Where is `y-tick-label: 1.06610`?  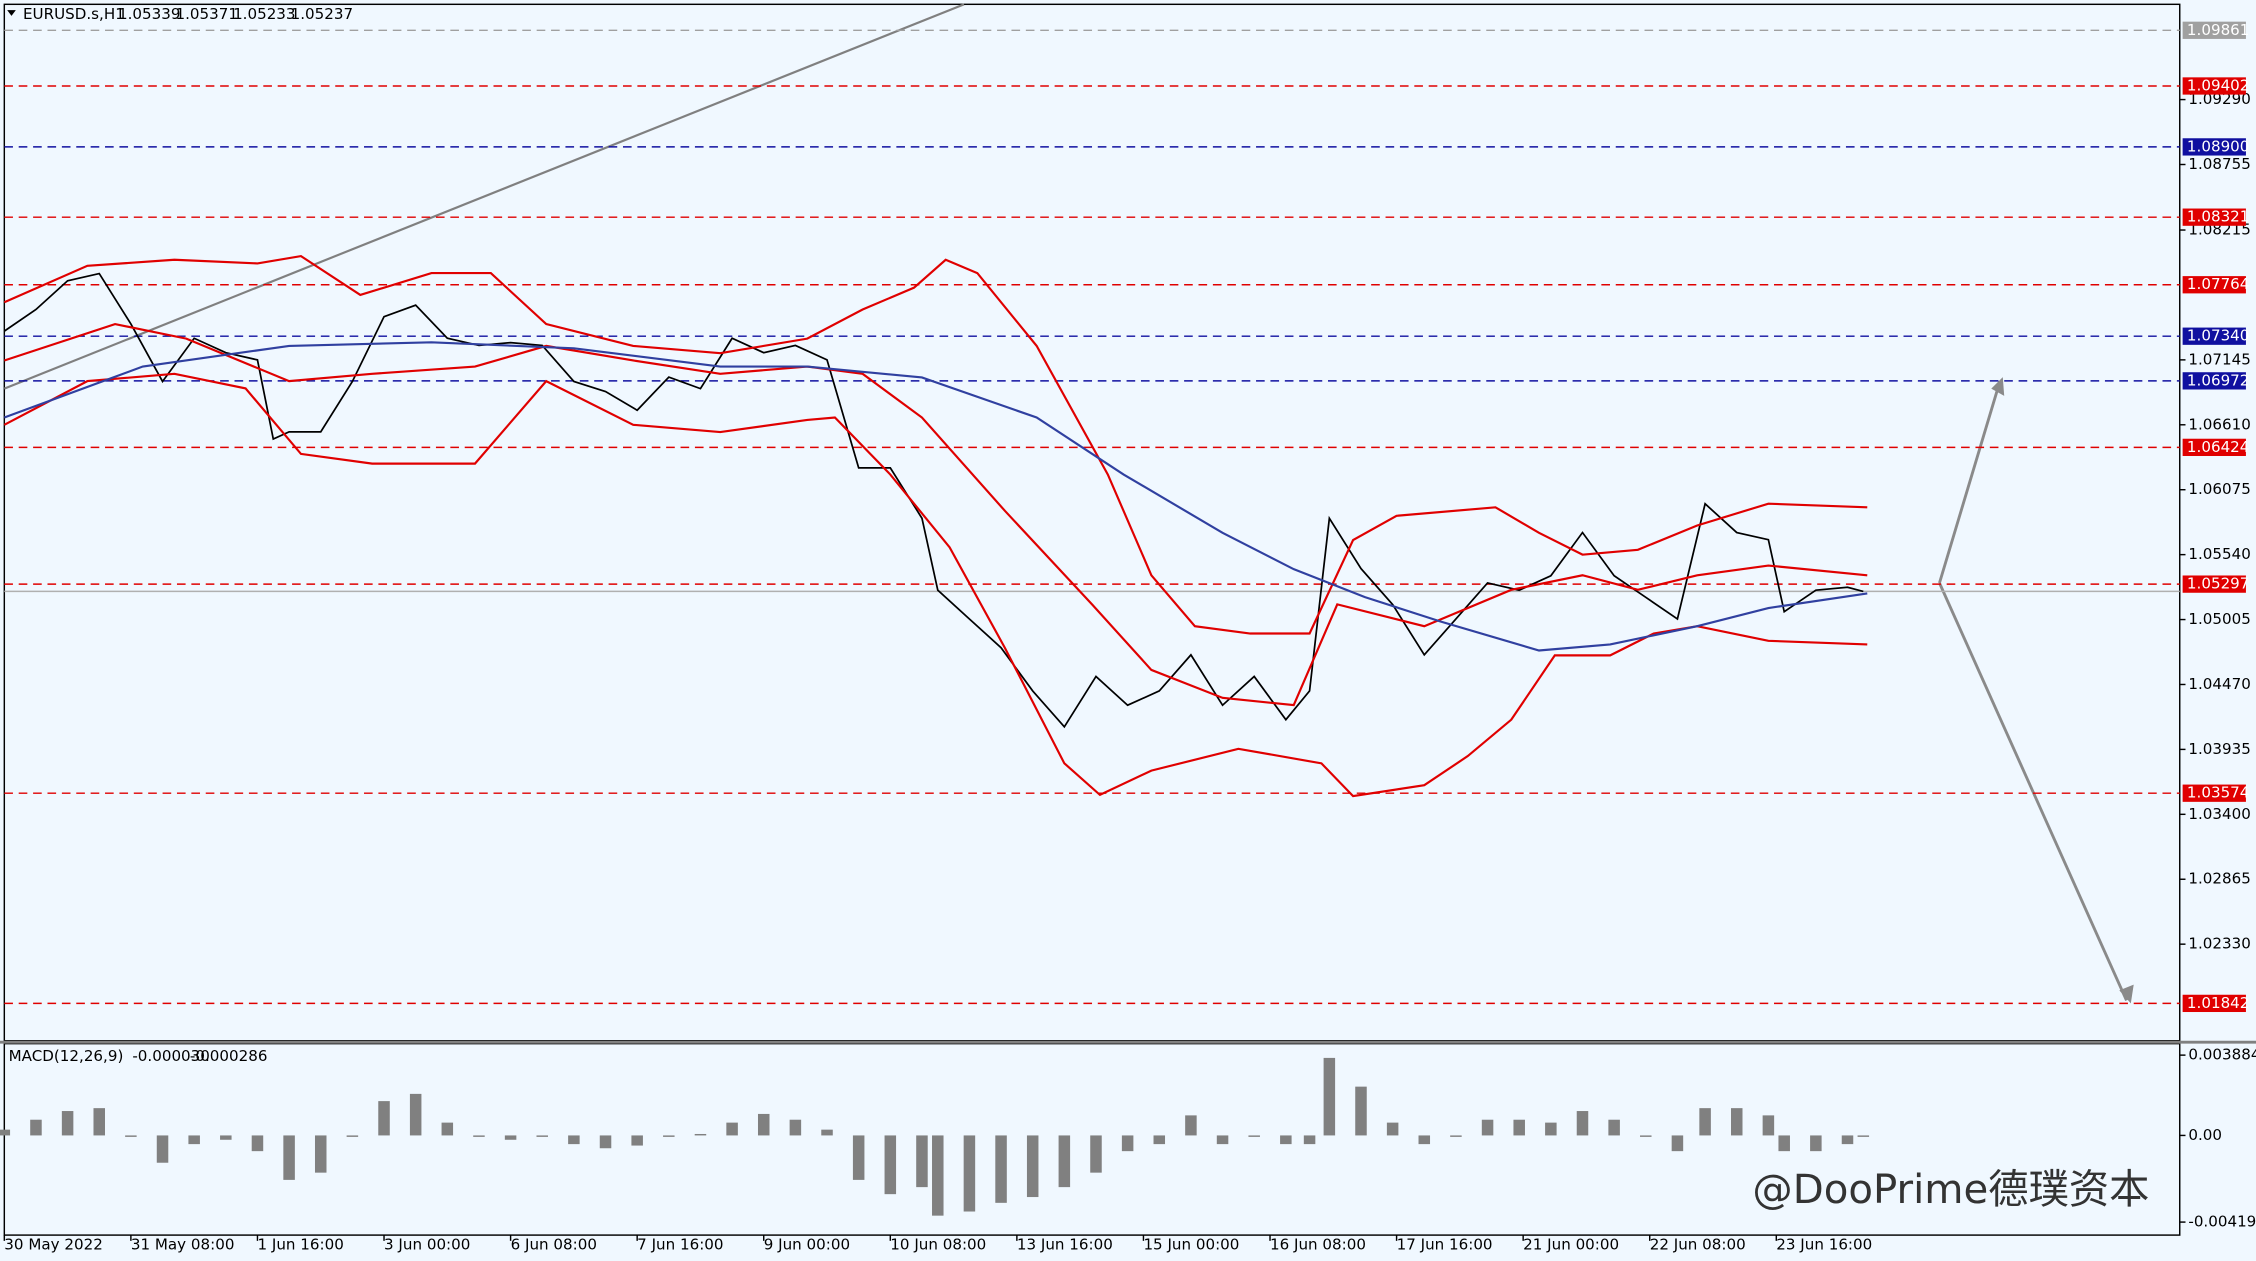 y-tick-label: 1.06610 is located at coordinates (2219, 424).